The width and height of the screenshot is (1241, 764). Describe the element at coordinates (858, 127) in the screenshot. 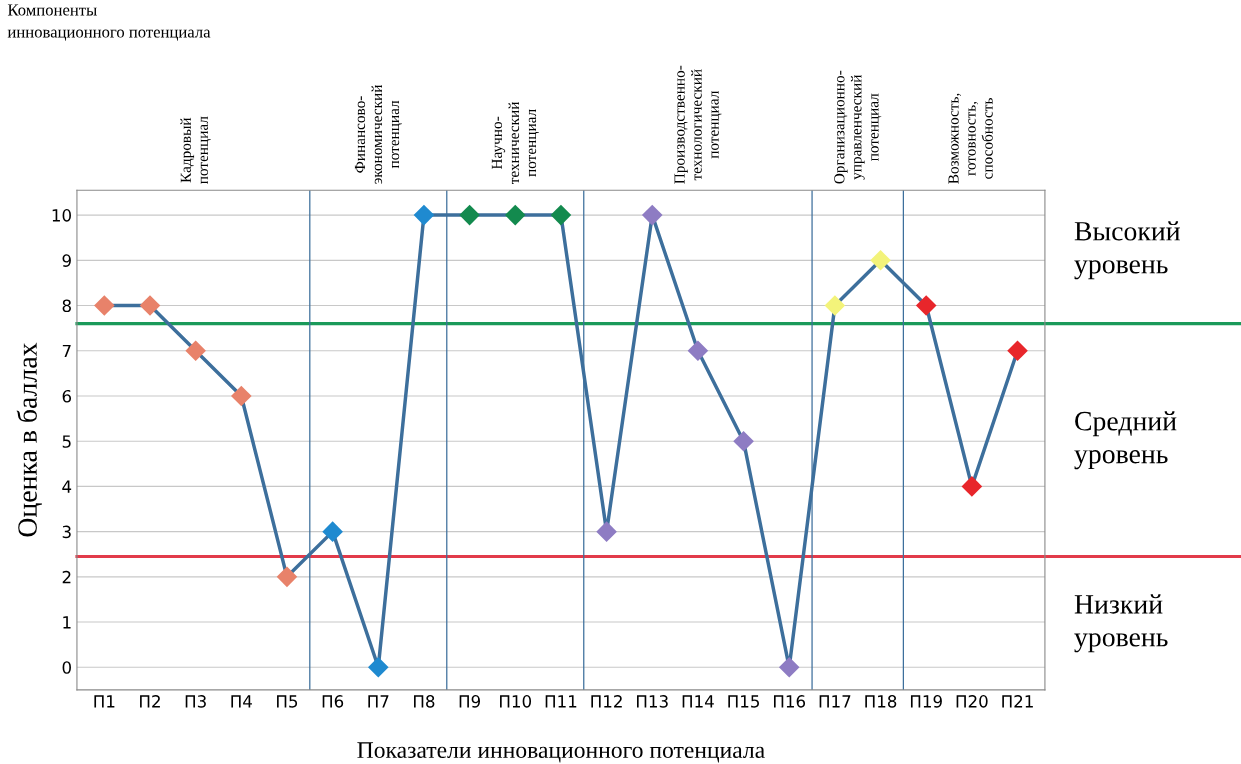

I see `text: Организационно- управленческий потенциал` at that location.